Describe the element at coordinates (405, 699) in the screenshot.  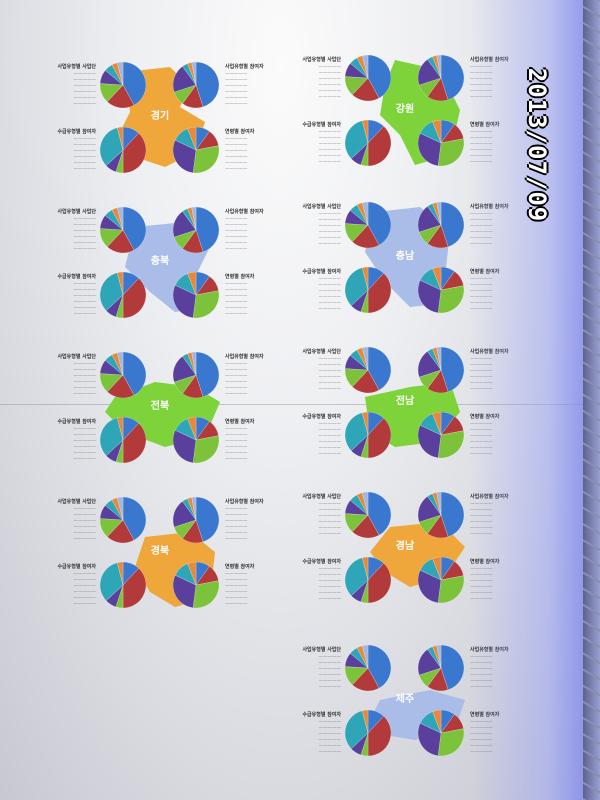
I see `region-name: 제주` at that location.